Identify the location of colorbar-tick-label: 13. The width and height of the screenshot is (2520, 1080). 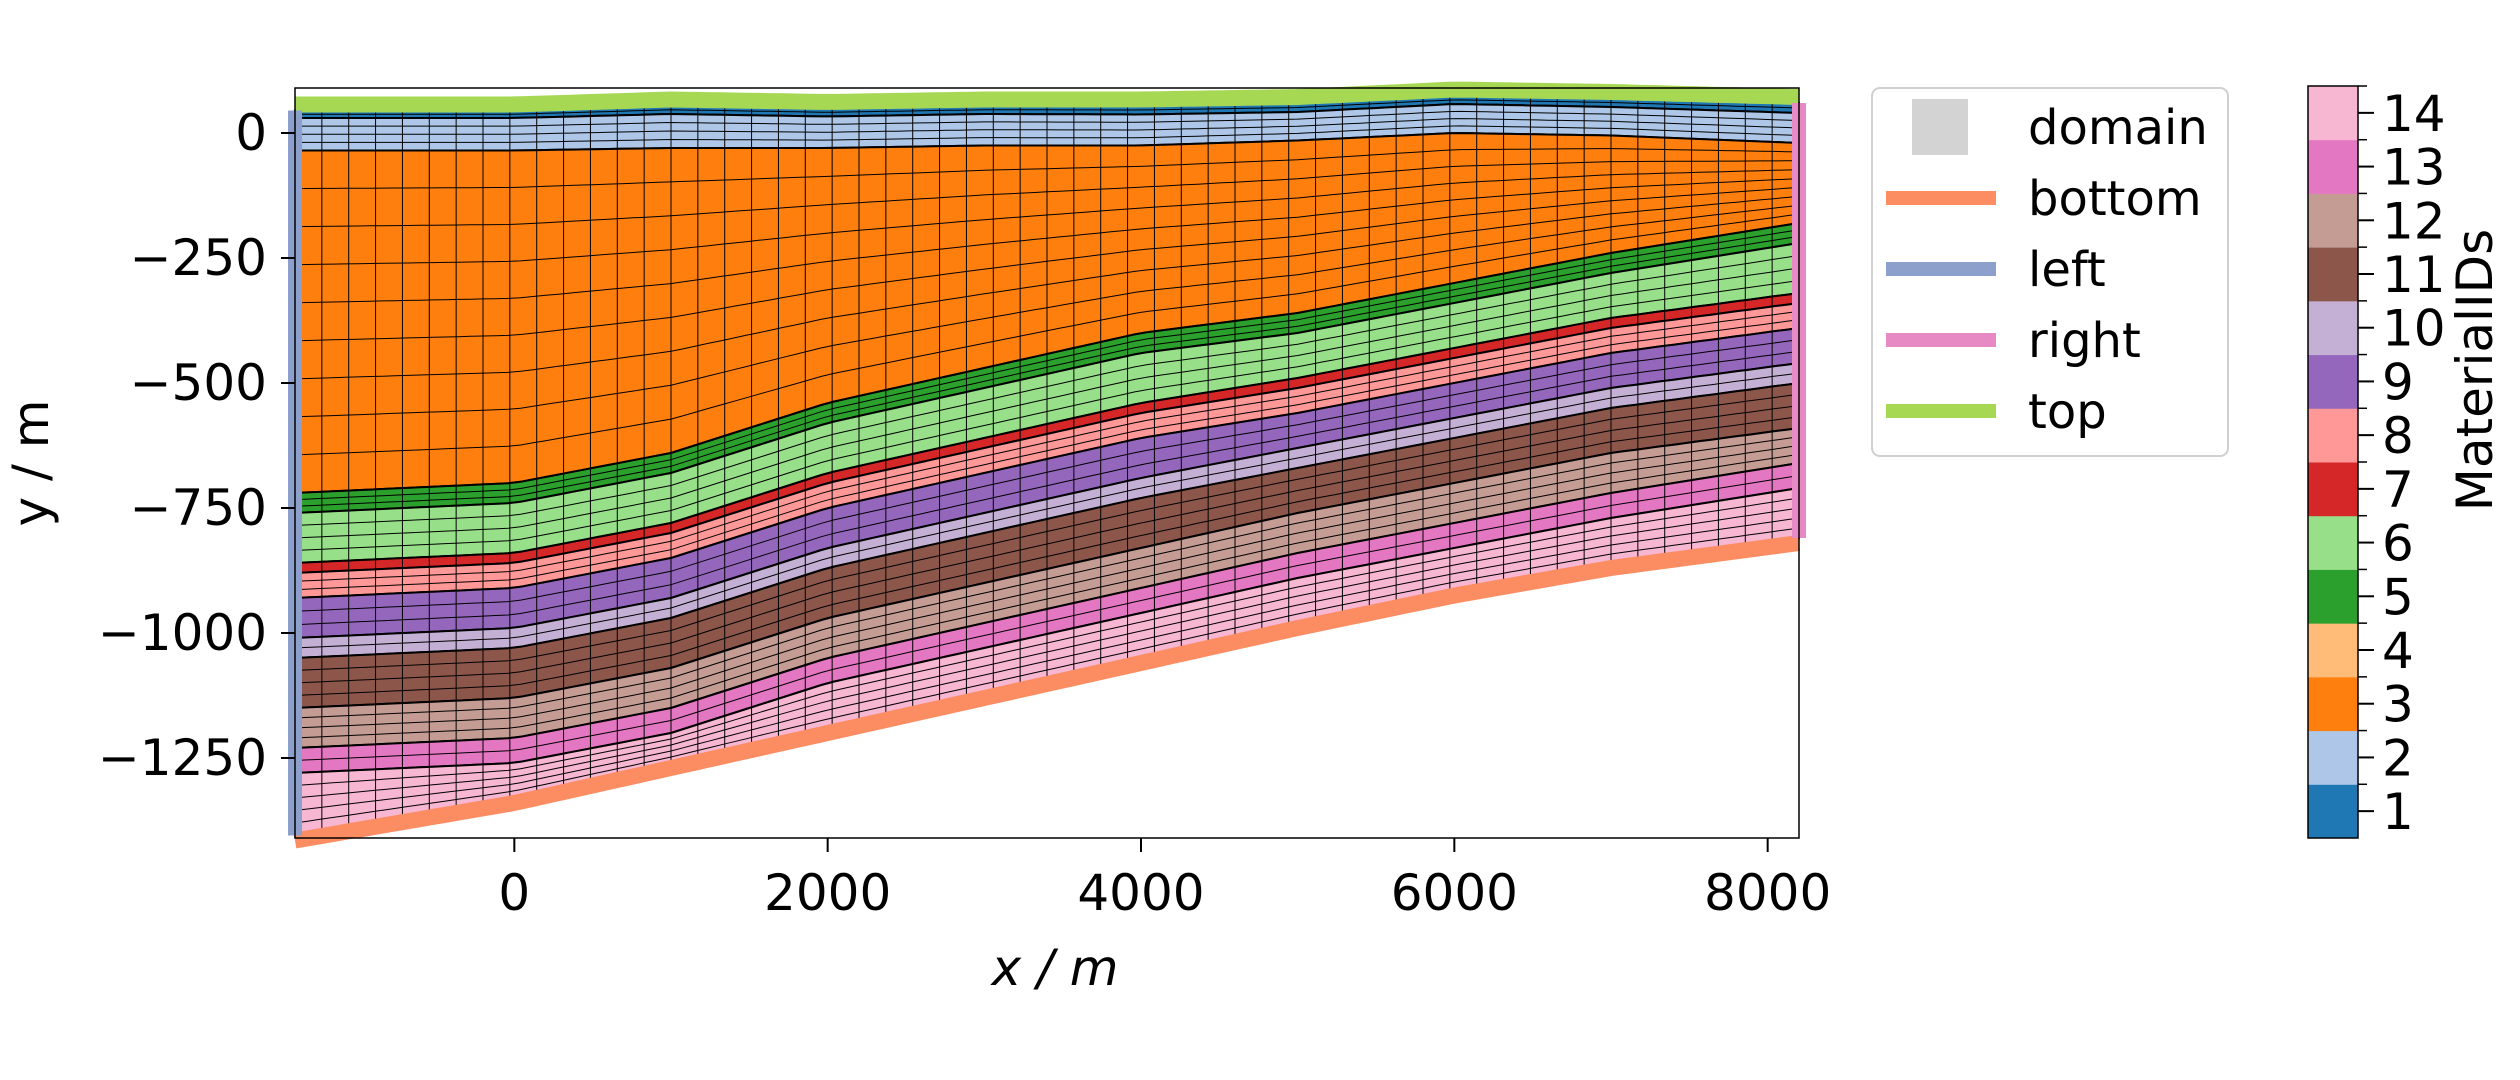
(2414, 168).